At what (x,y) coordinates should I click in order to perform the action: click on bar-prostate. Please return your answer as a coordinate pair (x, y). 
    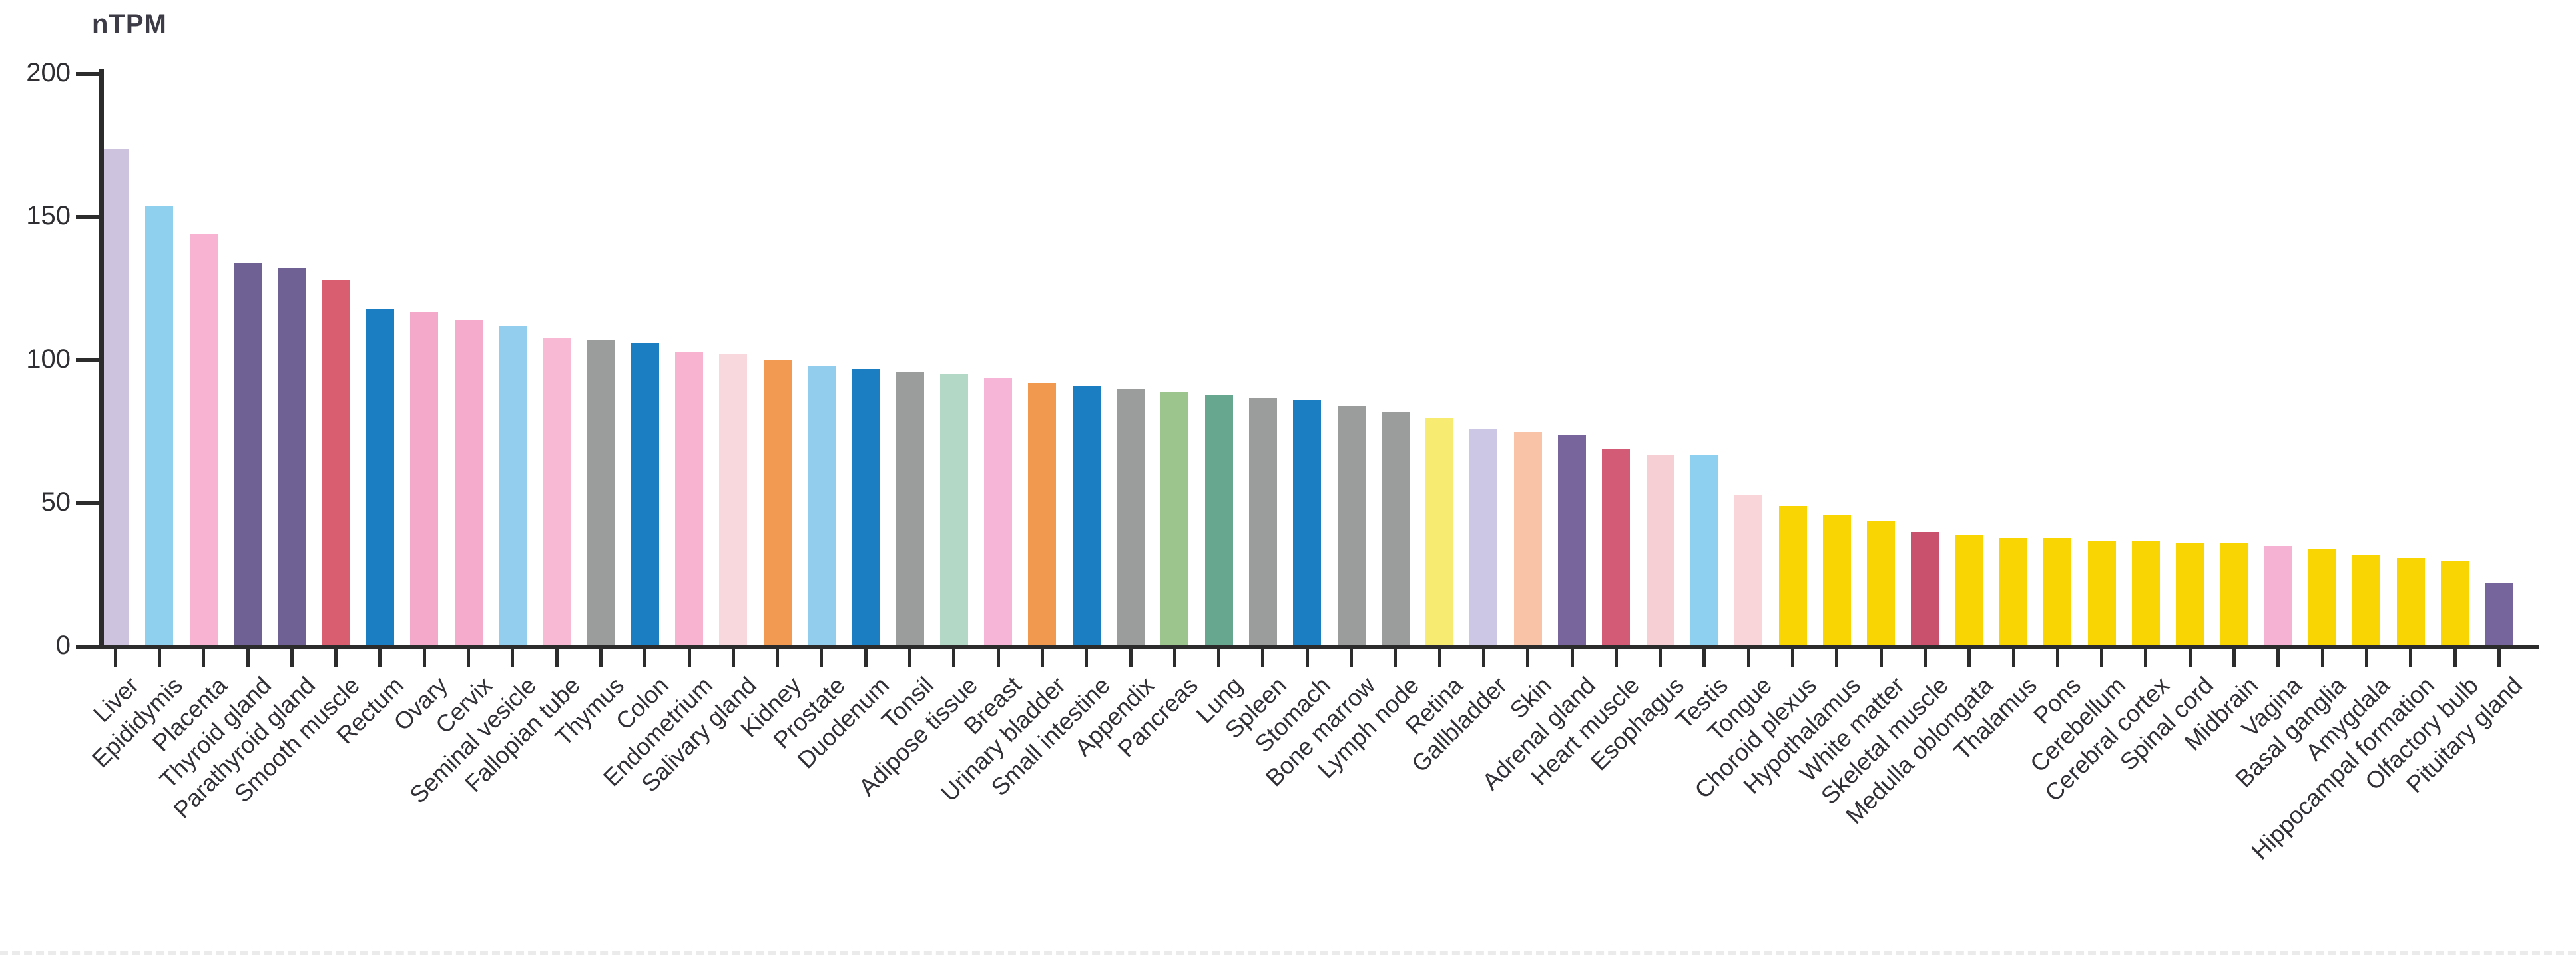
    Looking at the image, I should click on (822, 506).